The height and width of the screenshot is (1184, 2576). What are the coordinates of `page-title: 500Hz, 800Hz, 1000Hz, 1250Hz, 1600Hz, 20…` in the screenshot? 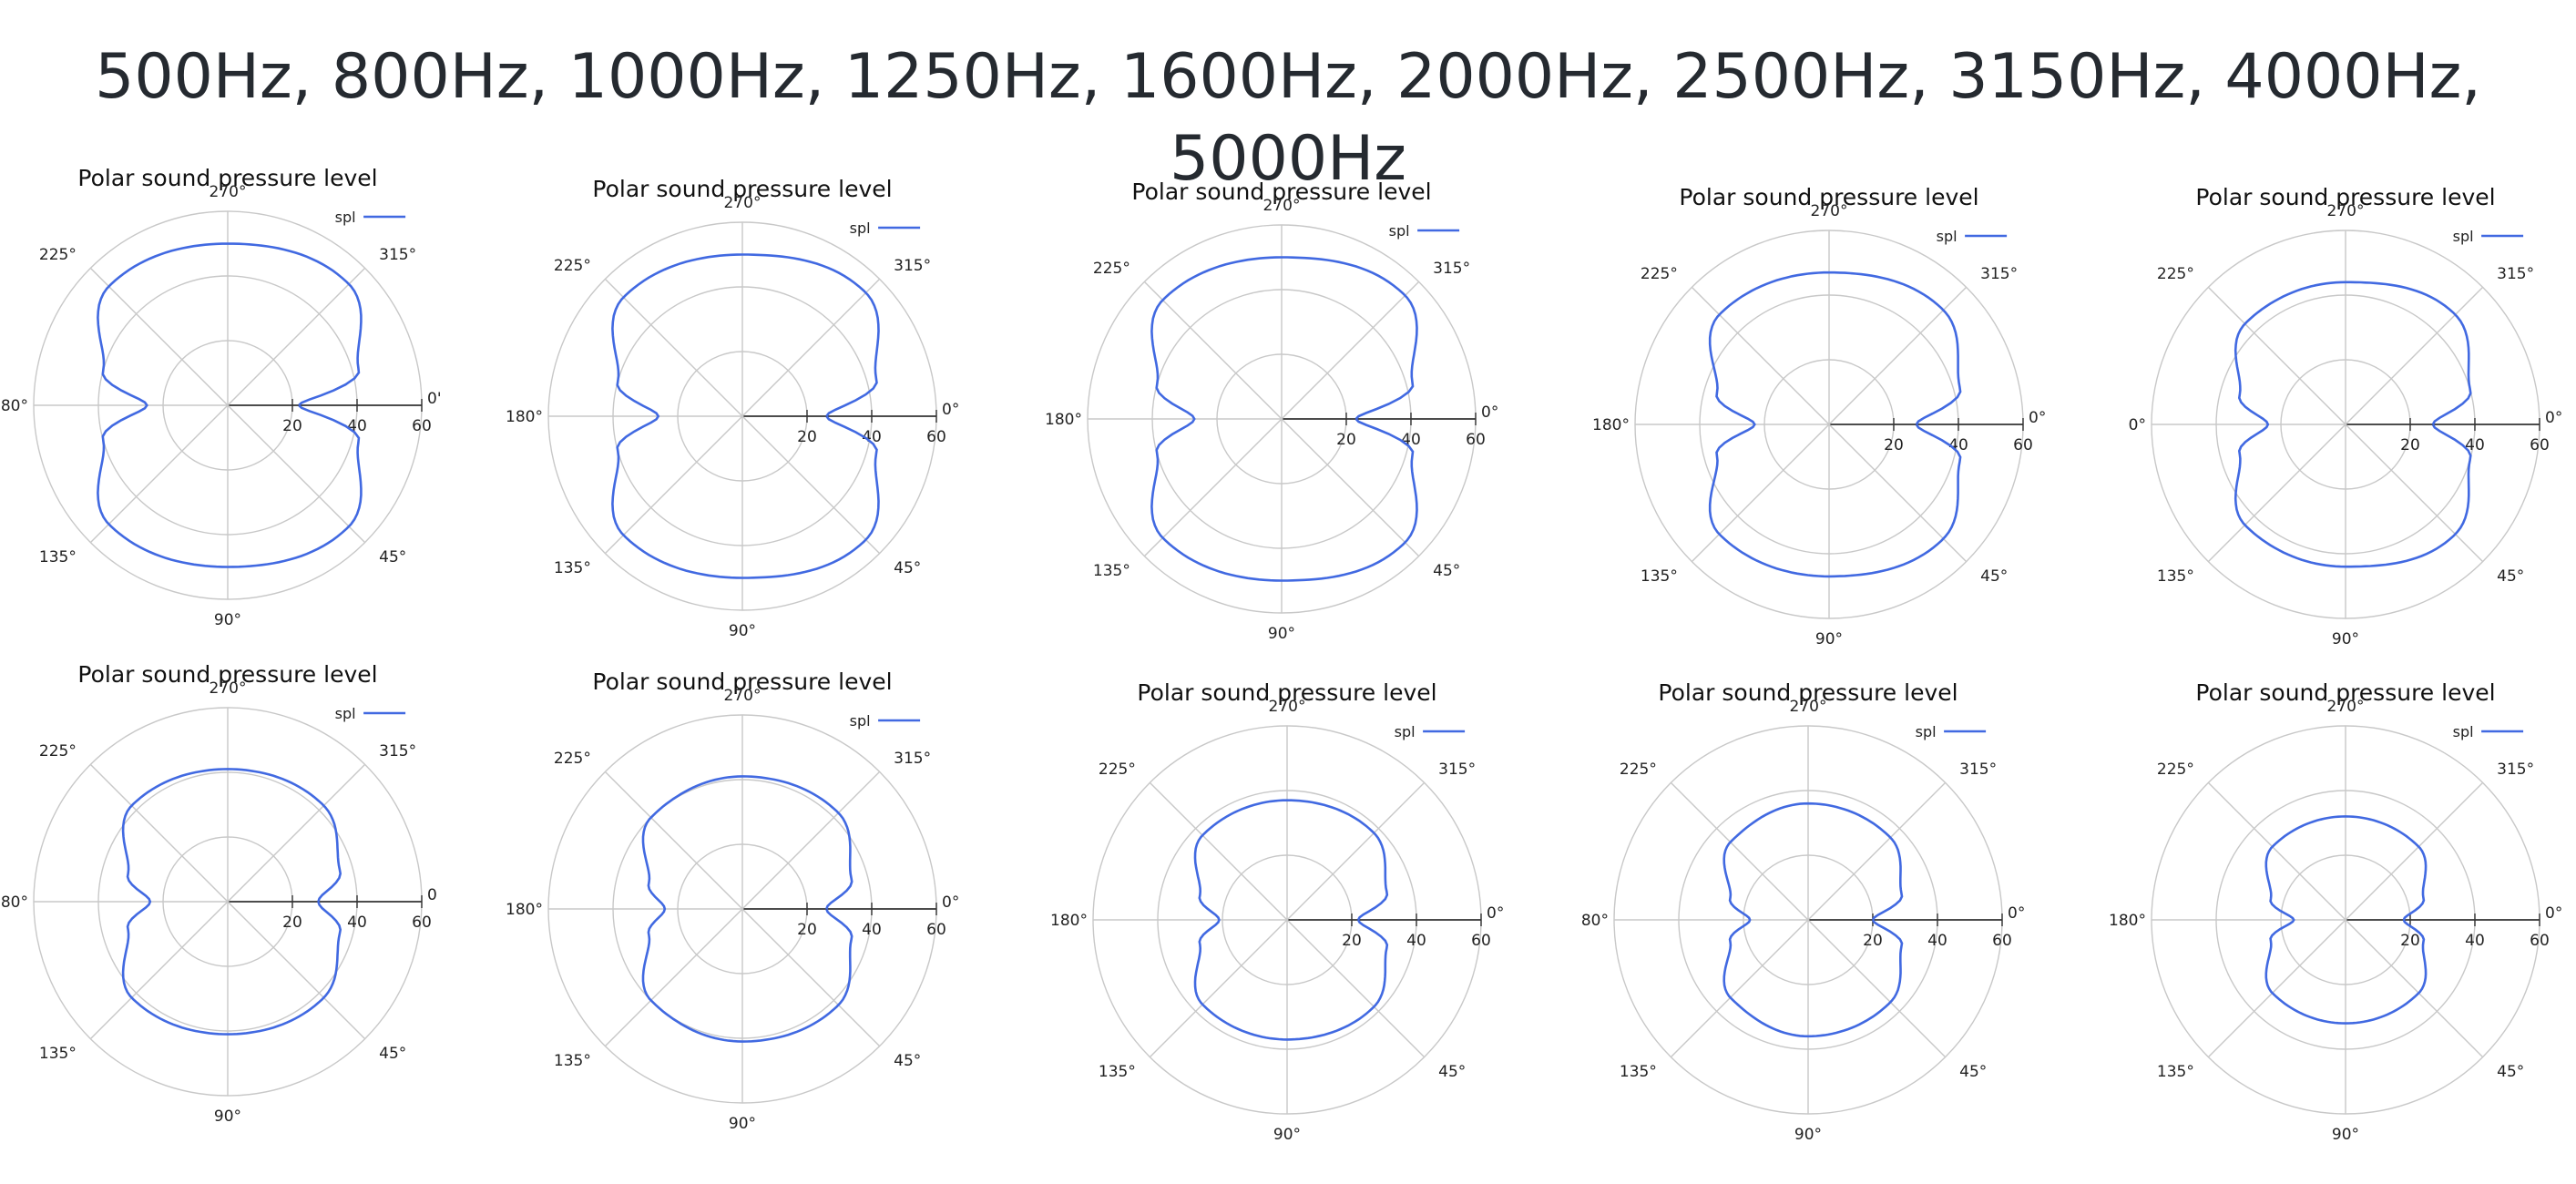 It's located at (1288, 118).